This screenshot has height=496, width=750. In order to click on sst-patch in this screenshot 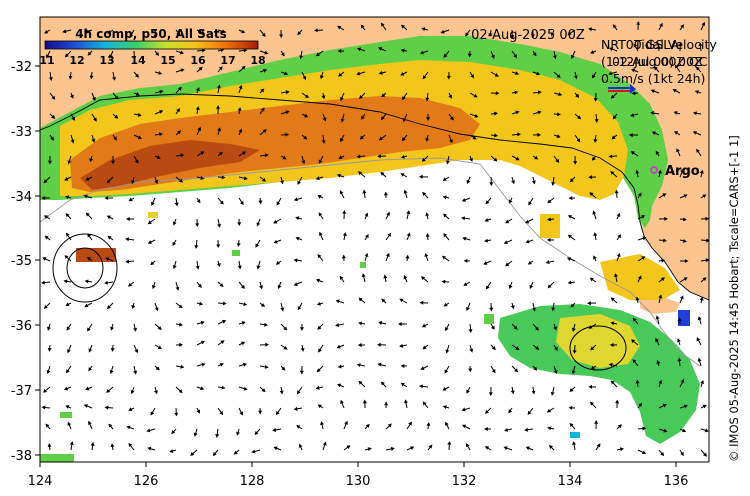, I will do `click(489, 319)`.